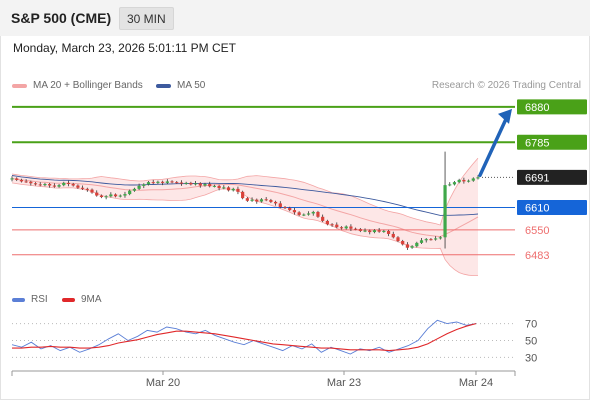  I want to click on legend-bollinger: MA 20 + Bollinger Bands, so click(77, 85).